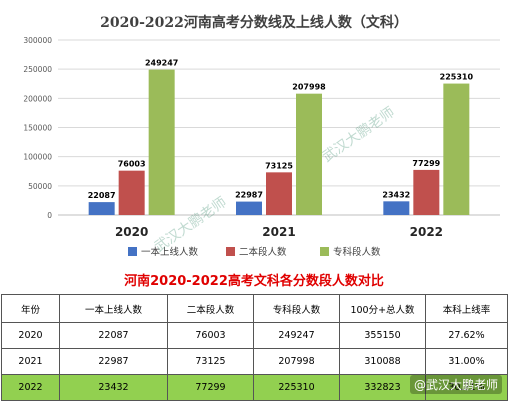 This screenshot has width=508, height=401. I want to click on data-label: 225310, so click(457, 77).